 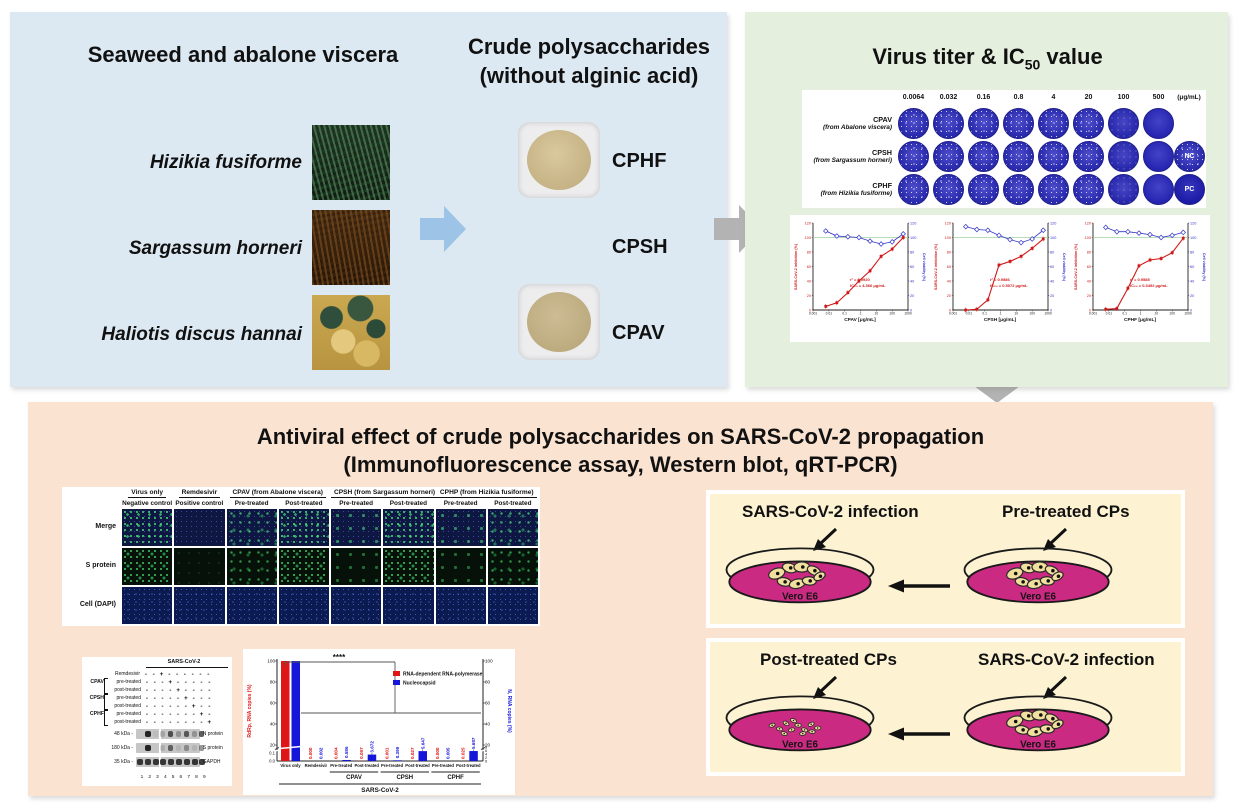 I want to click on svg-text: CPSH [μg/mL], so click(x=1000, y=320).